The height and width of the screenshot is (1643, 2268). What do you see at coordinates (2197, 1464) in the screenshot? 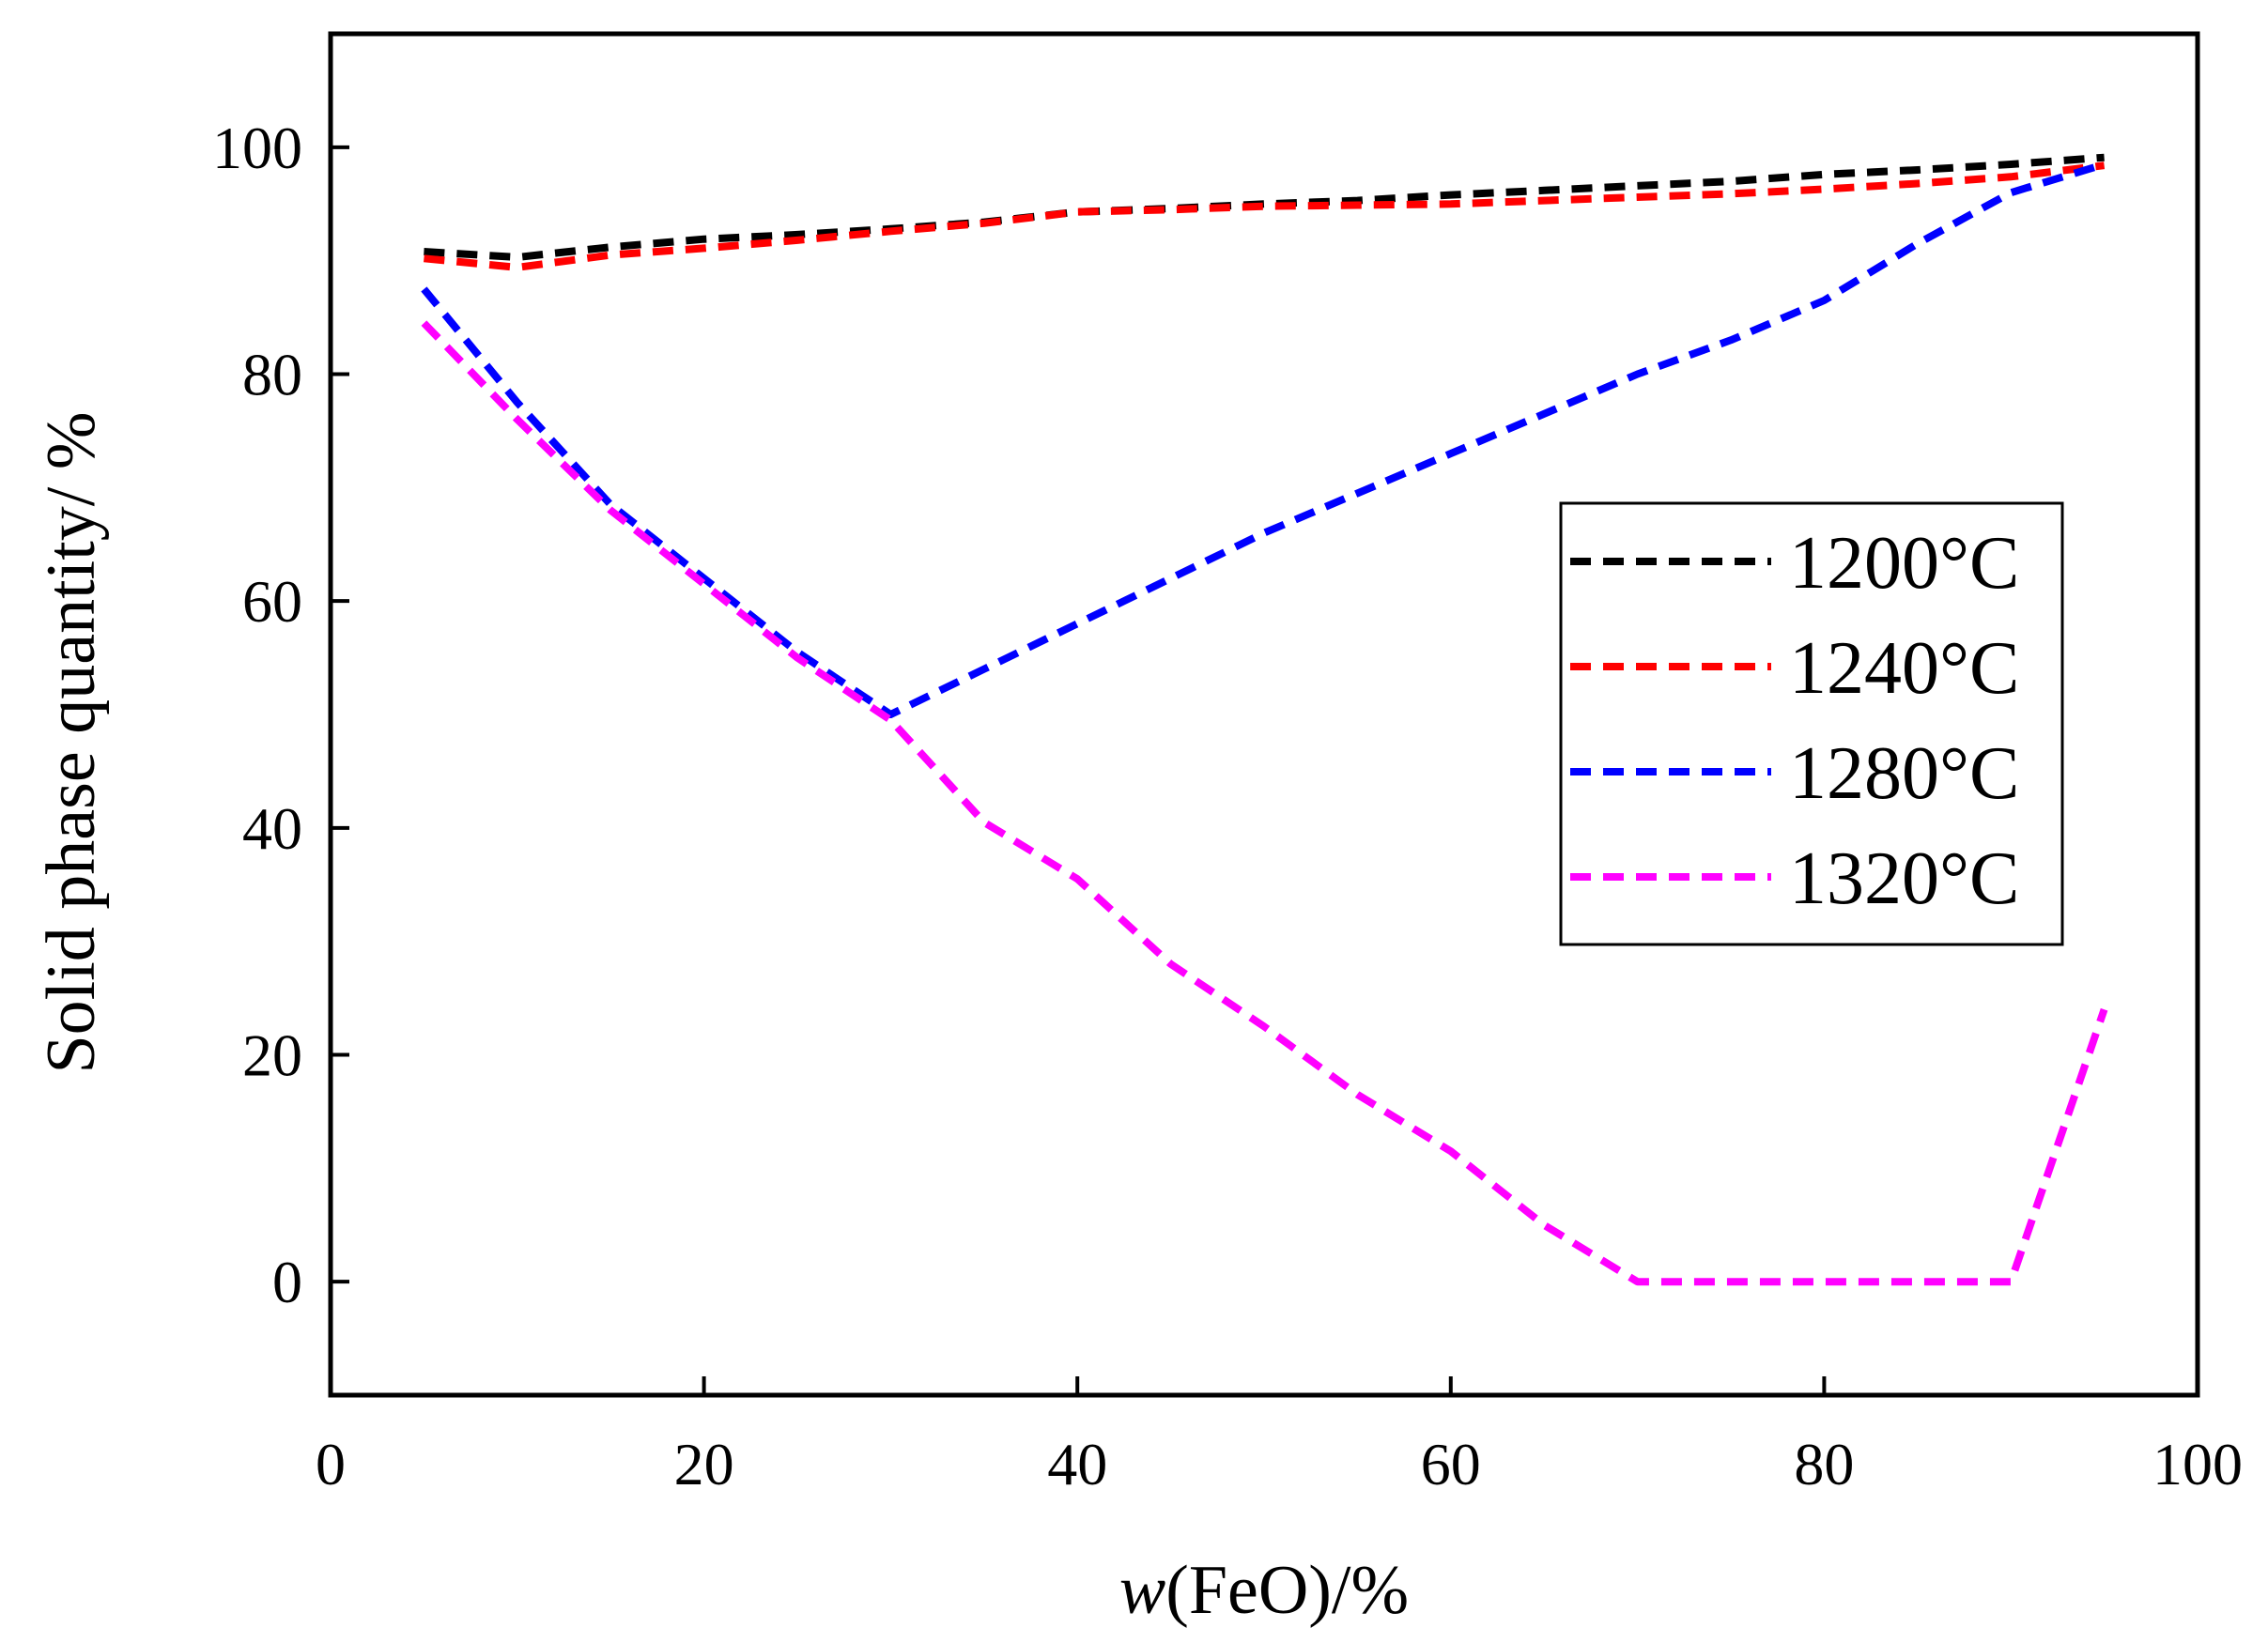
I see `x-tick-label: 100` at bounding box center [2197, 1464].